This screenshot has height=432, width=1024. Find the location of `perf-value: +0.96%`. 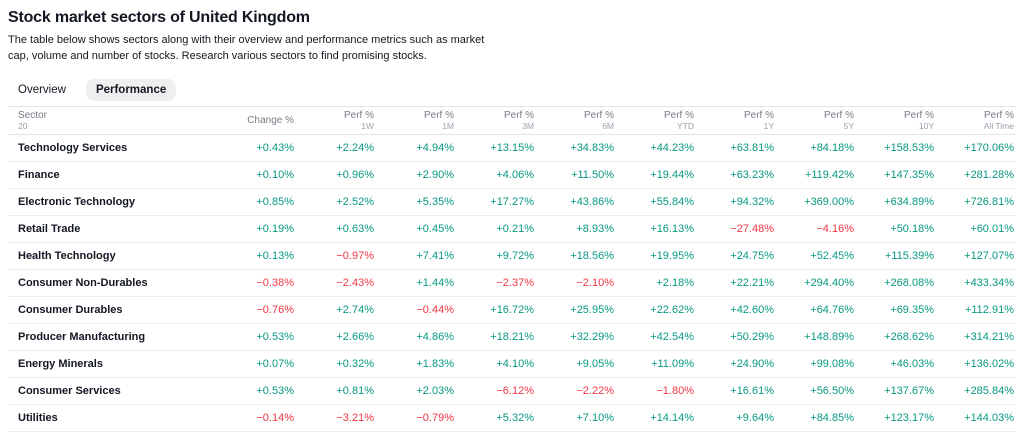

perf-value: +0.96% is located at coordinates (355, 175).